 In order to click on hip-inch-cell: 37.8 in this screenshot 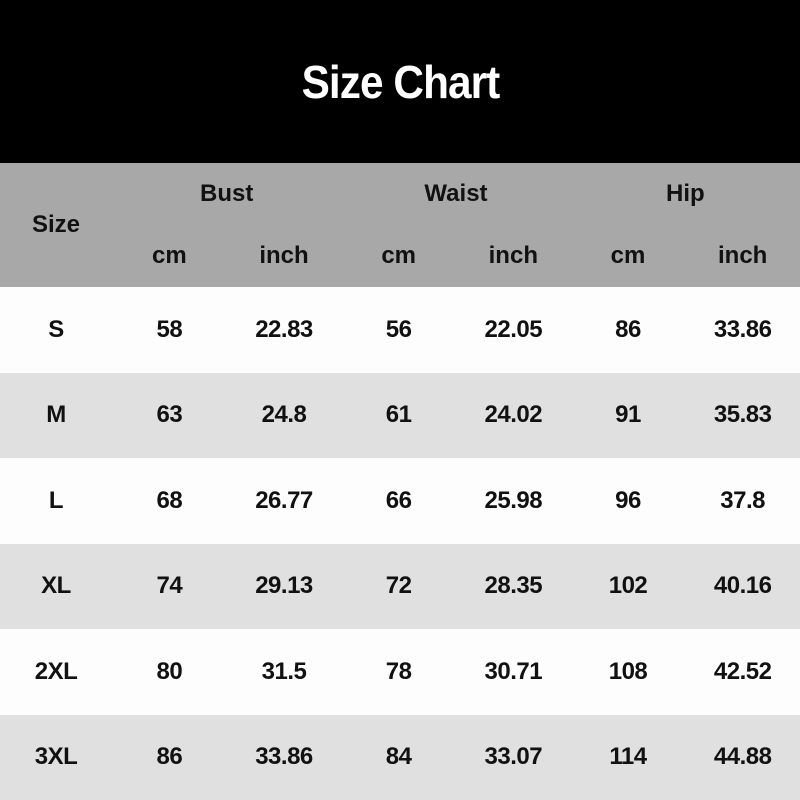, I will do `click(743, 500)`.